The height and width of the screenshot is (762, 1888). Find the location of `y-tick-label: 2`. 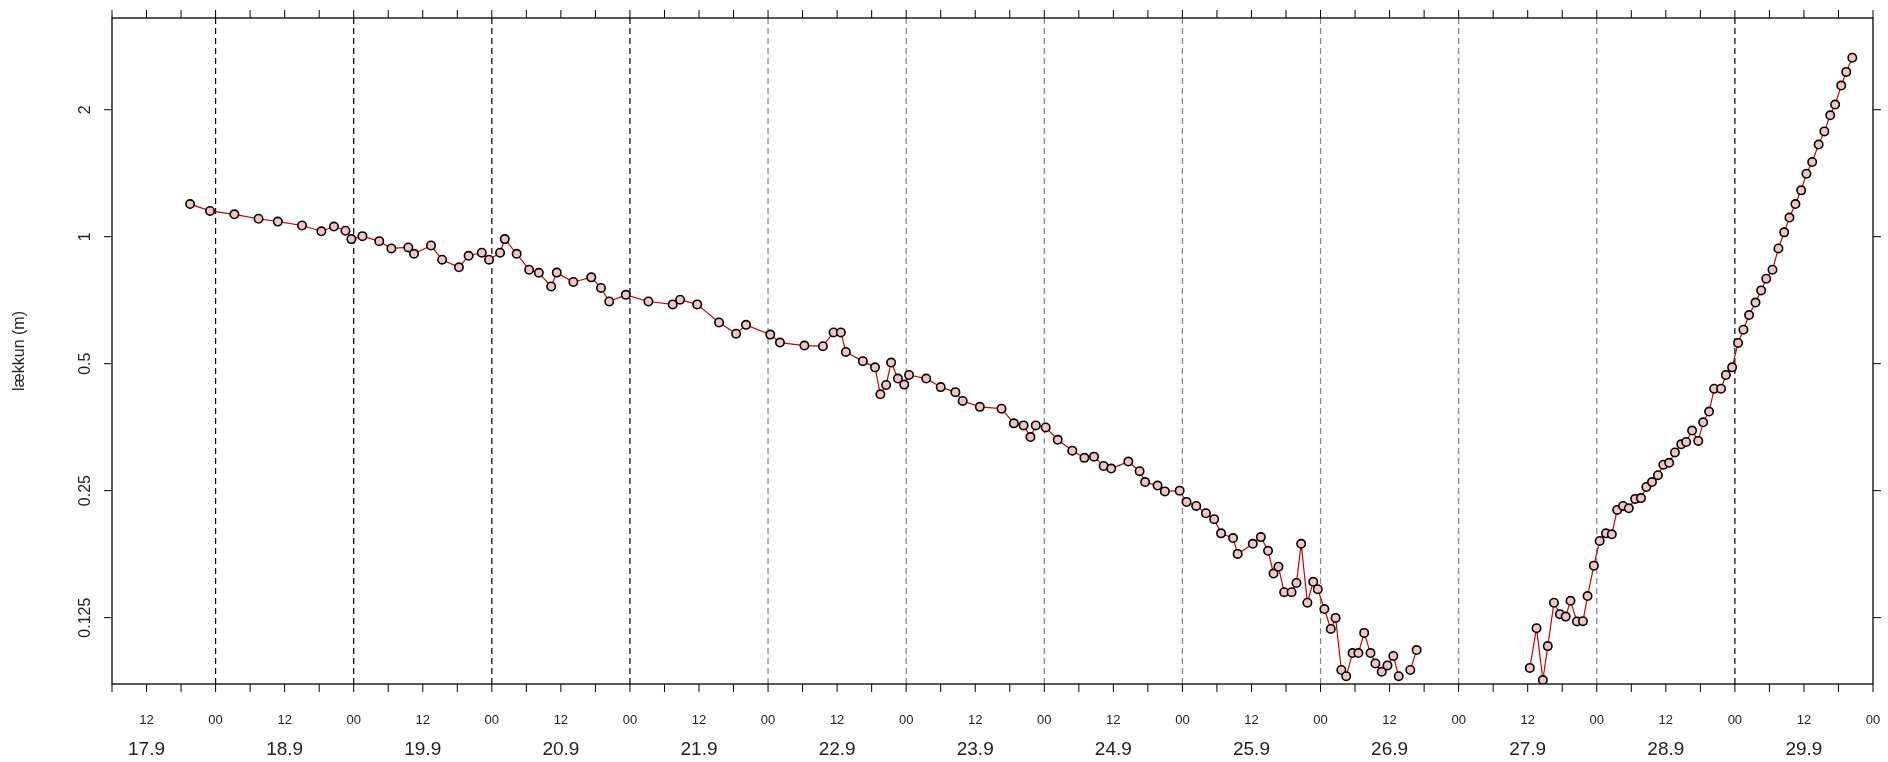

y-tick-label: 2 is located at coordinates (84, 110).